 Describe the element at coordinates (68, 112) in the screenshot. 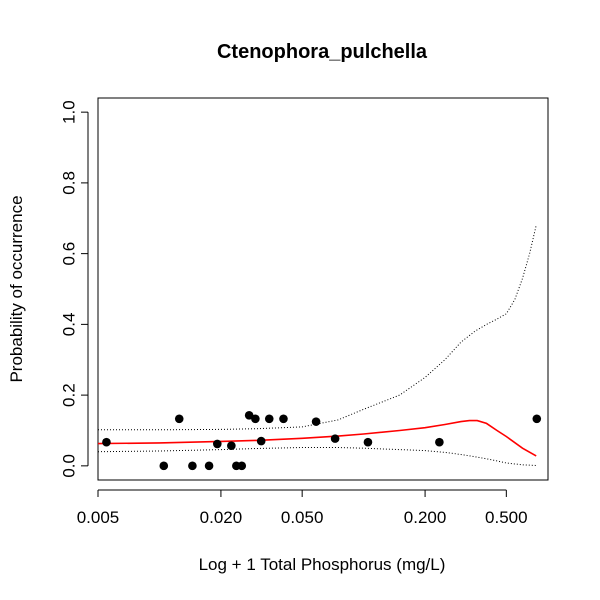

I see `y-tick-label: 1.0` at that location.